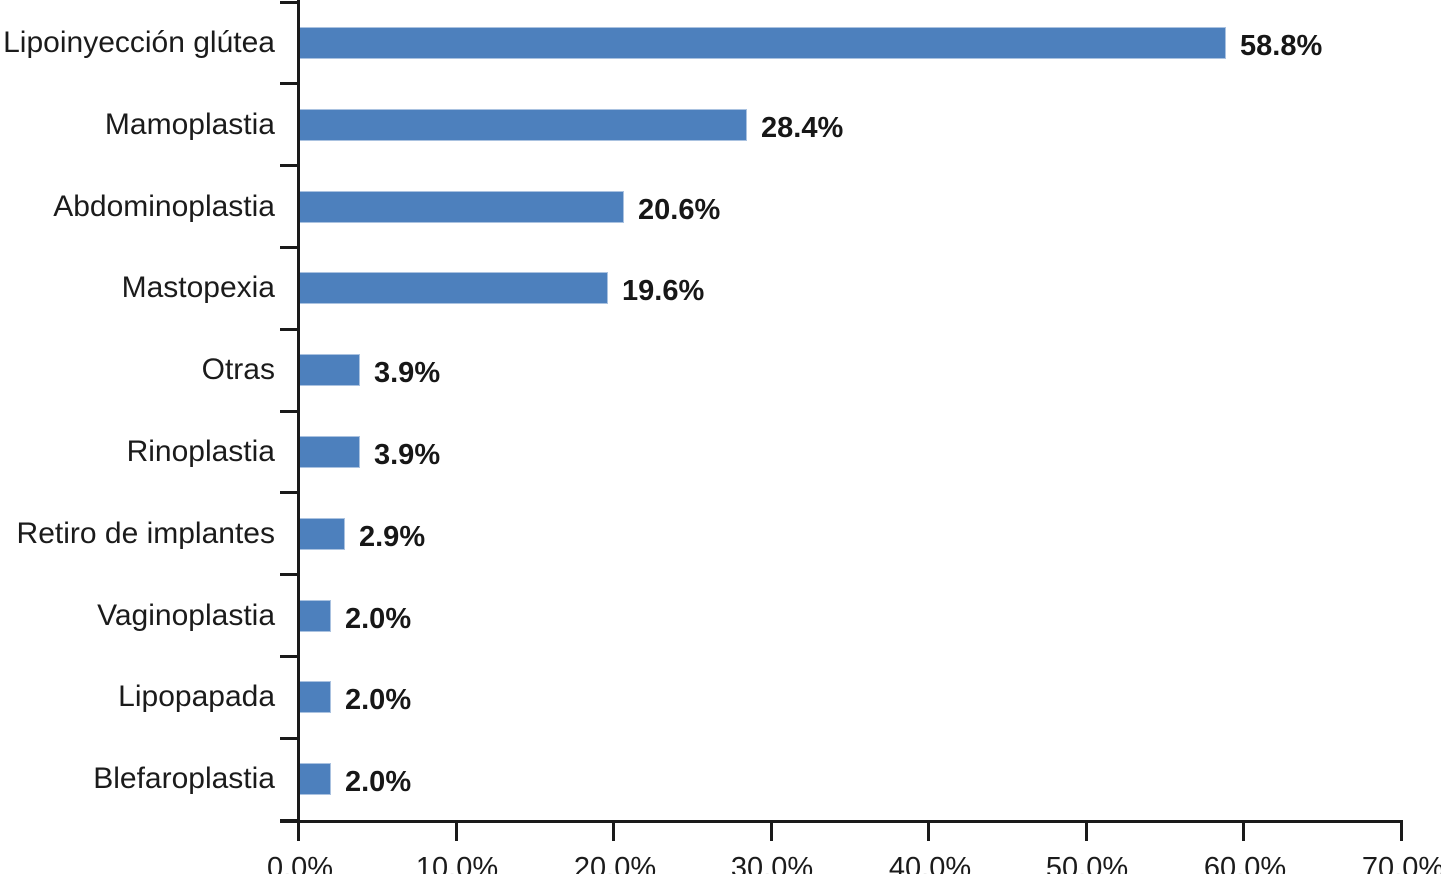  I want to click on category-label: Lipoinyección glútea, so click(139, 42).